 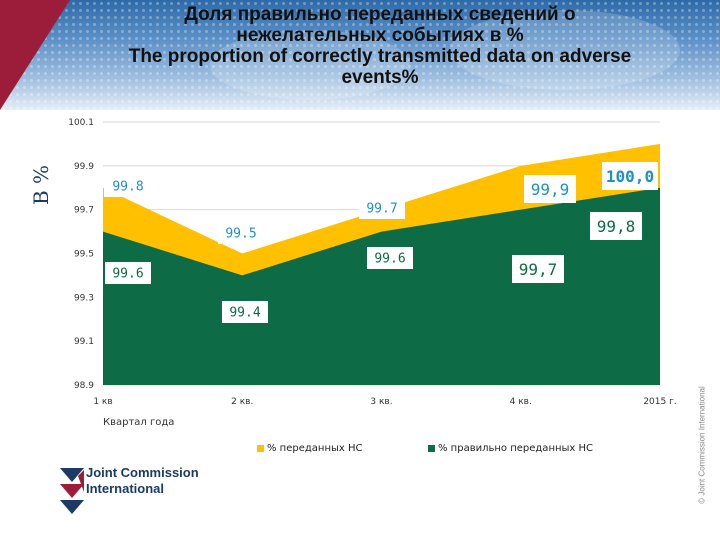 I want to click on y-tick-label: 99.1, so click(x=84, y=342).